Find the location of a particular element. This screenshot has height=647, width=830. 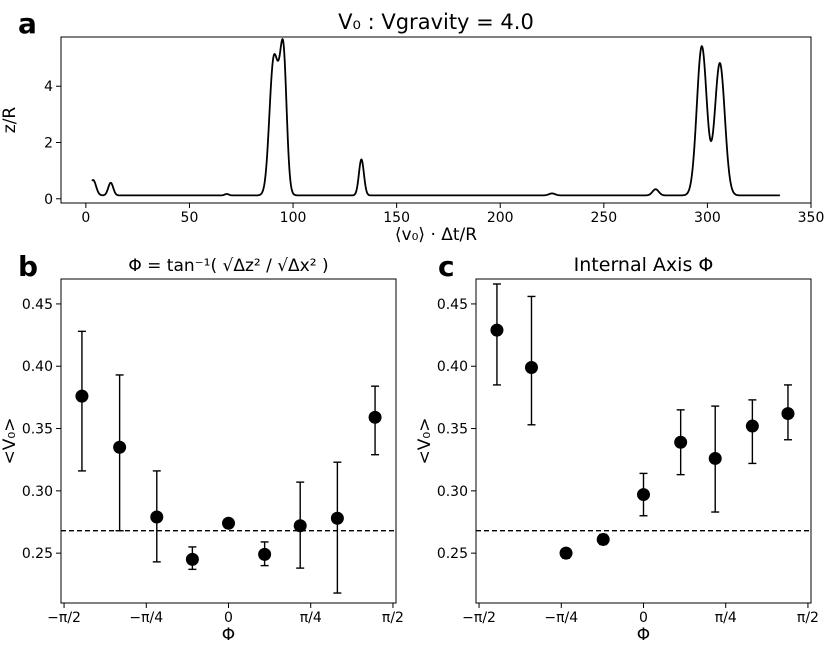

chart-title: Internal Axis Φ is located at coordinates (644, 265).